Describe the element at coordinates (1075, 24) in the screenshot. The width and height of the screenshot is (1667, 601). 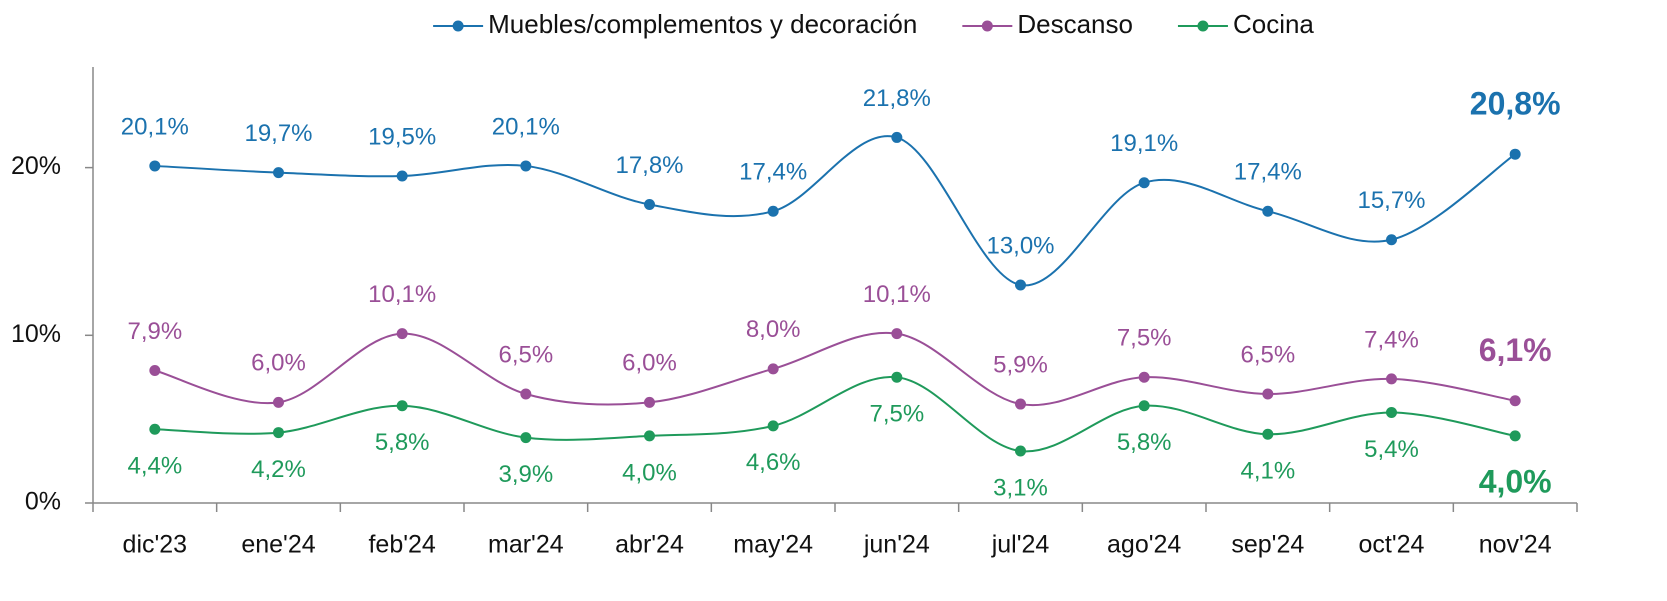
I see `legend-label: Descanso` at that location.